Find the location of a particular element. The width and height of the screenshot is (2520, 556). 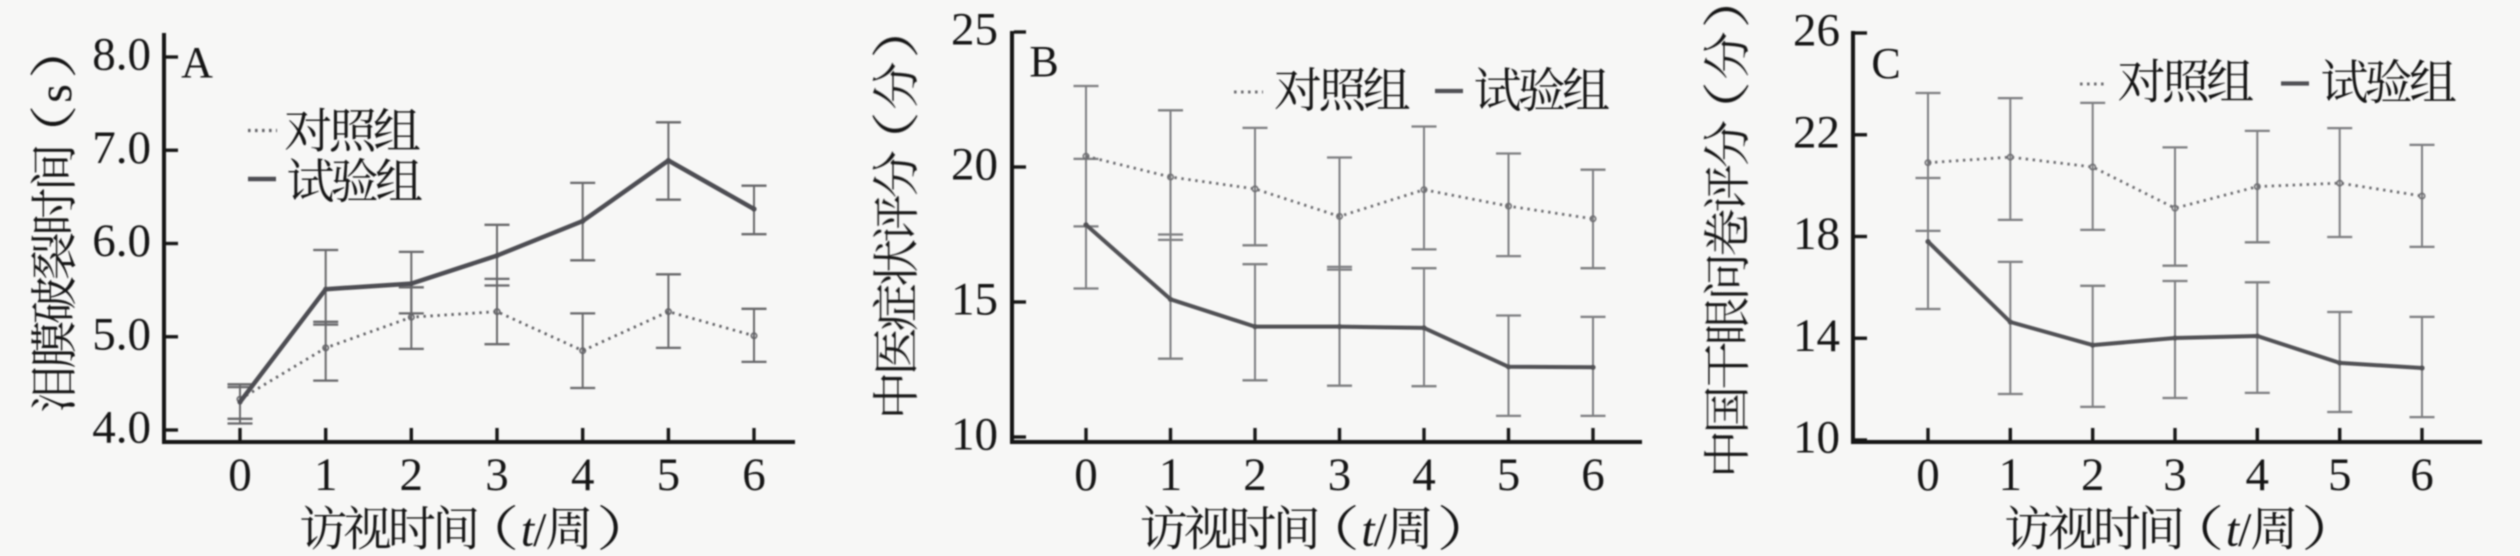

svg-text: 15 is located at coordinates (974, 300).